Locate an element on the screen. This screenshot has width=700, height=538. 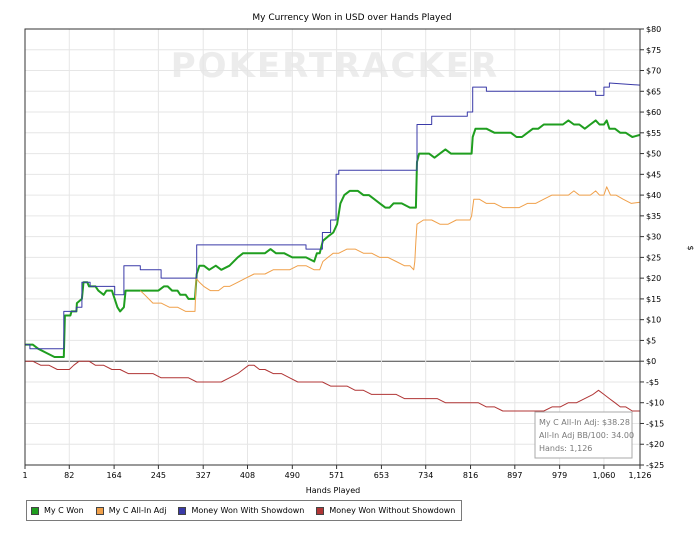
y-tick-label: $10 is located at coordinates (653, 320).